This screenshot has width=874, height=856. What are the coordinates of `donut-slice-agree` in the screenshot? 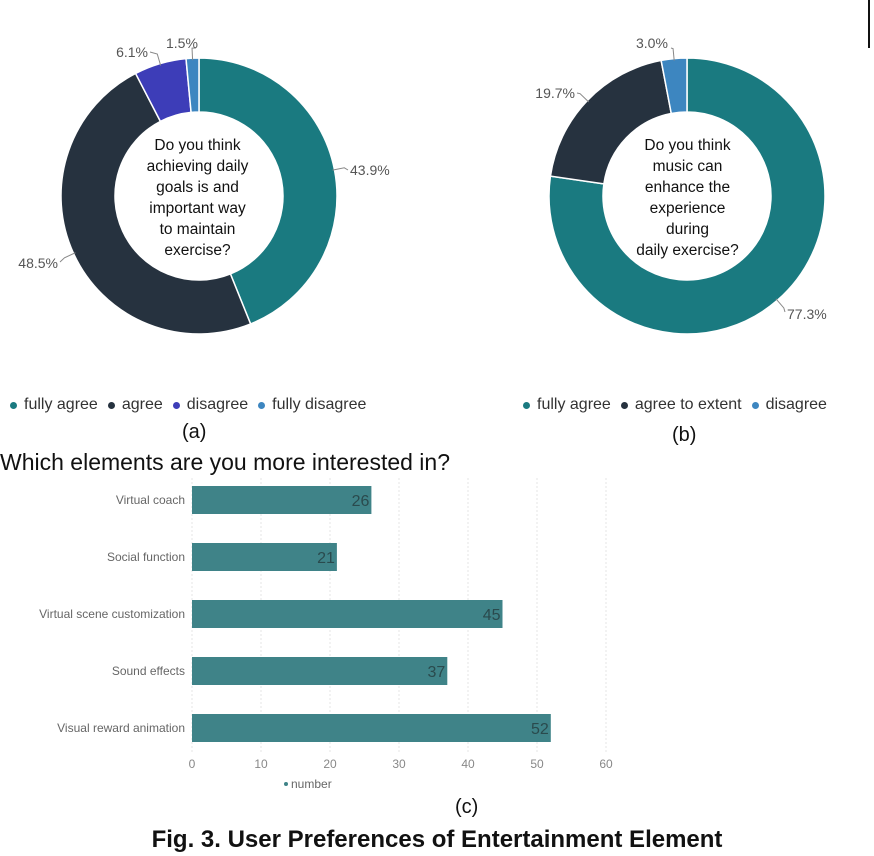 It's located at (156, 203).